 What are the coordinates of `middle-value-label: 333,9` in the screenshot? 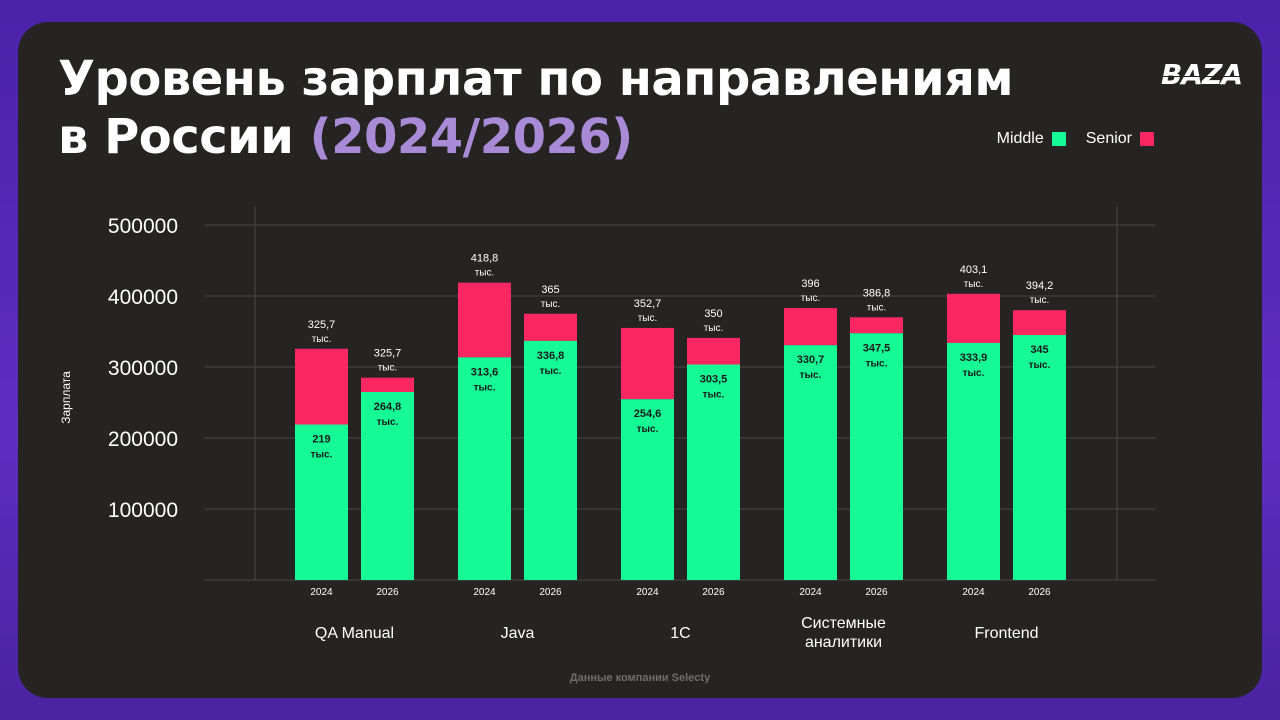 It's located at (974, 358).